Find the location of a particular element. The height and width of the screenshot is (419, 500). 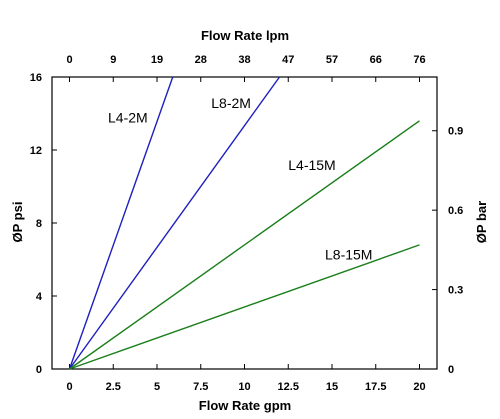

x-tick-label: 5 is located at coordinates (157, 387).